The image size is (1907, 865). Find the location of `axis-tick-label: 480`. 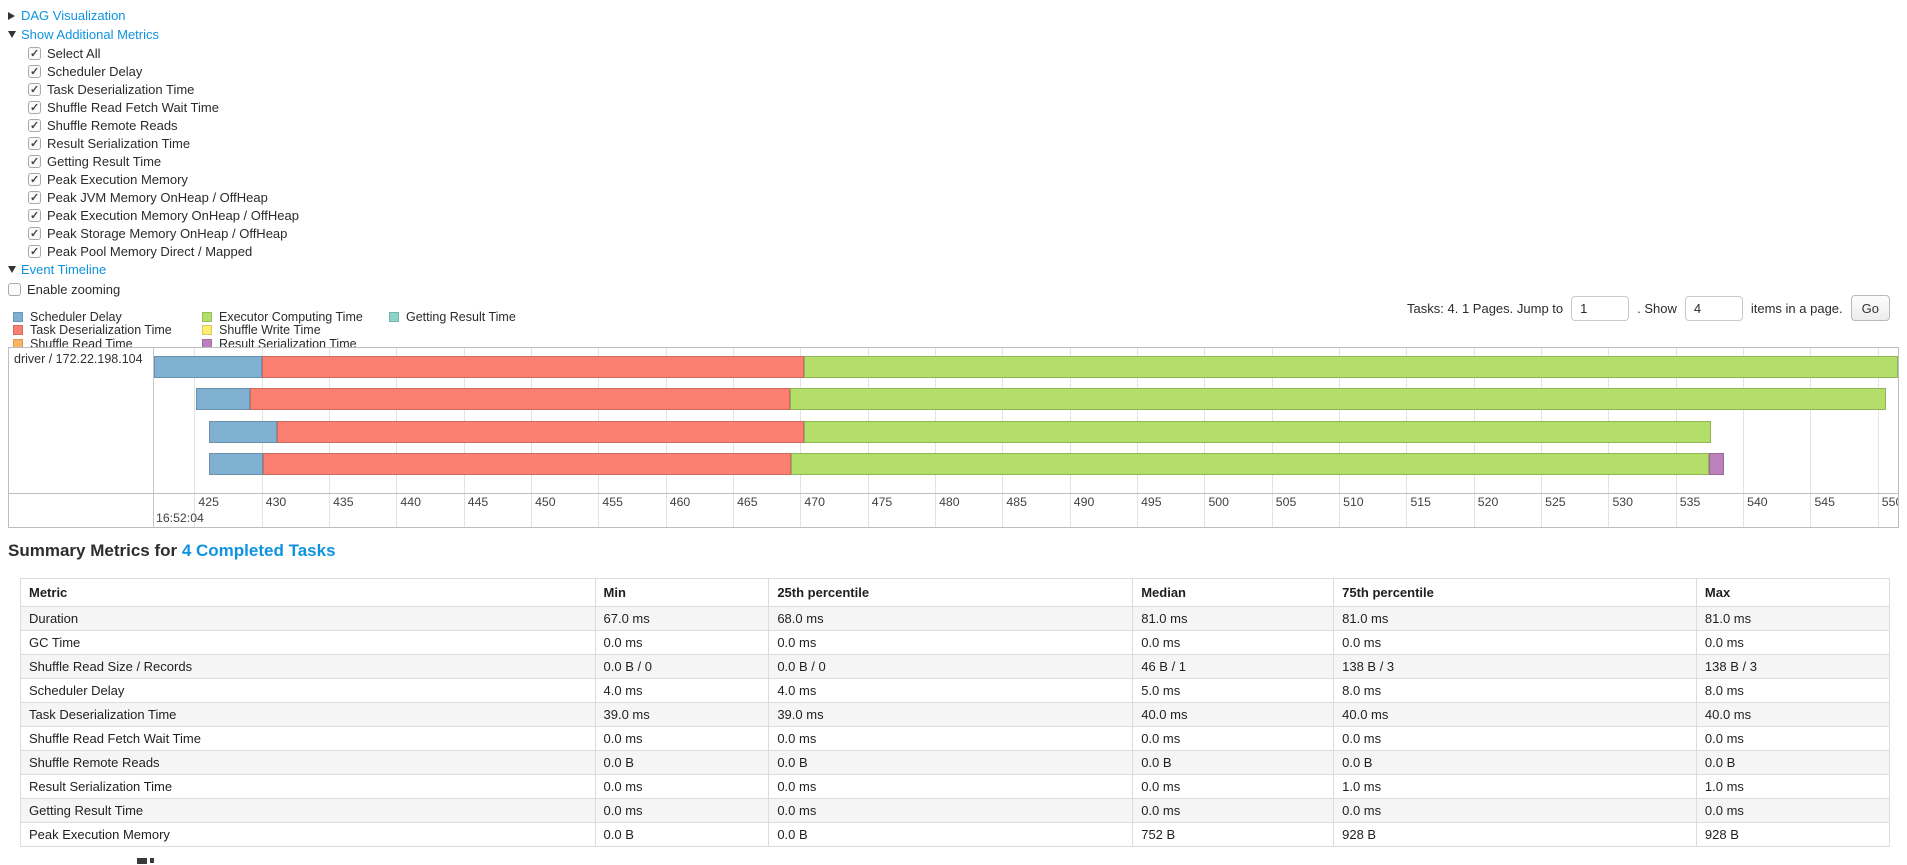

axis-tick-label: 480 is located at coordinates (949, 502).